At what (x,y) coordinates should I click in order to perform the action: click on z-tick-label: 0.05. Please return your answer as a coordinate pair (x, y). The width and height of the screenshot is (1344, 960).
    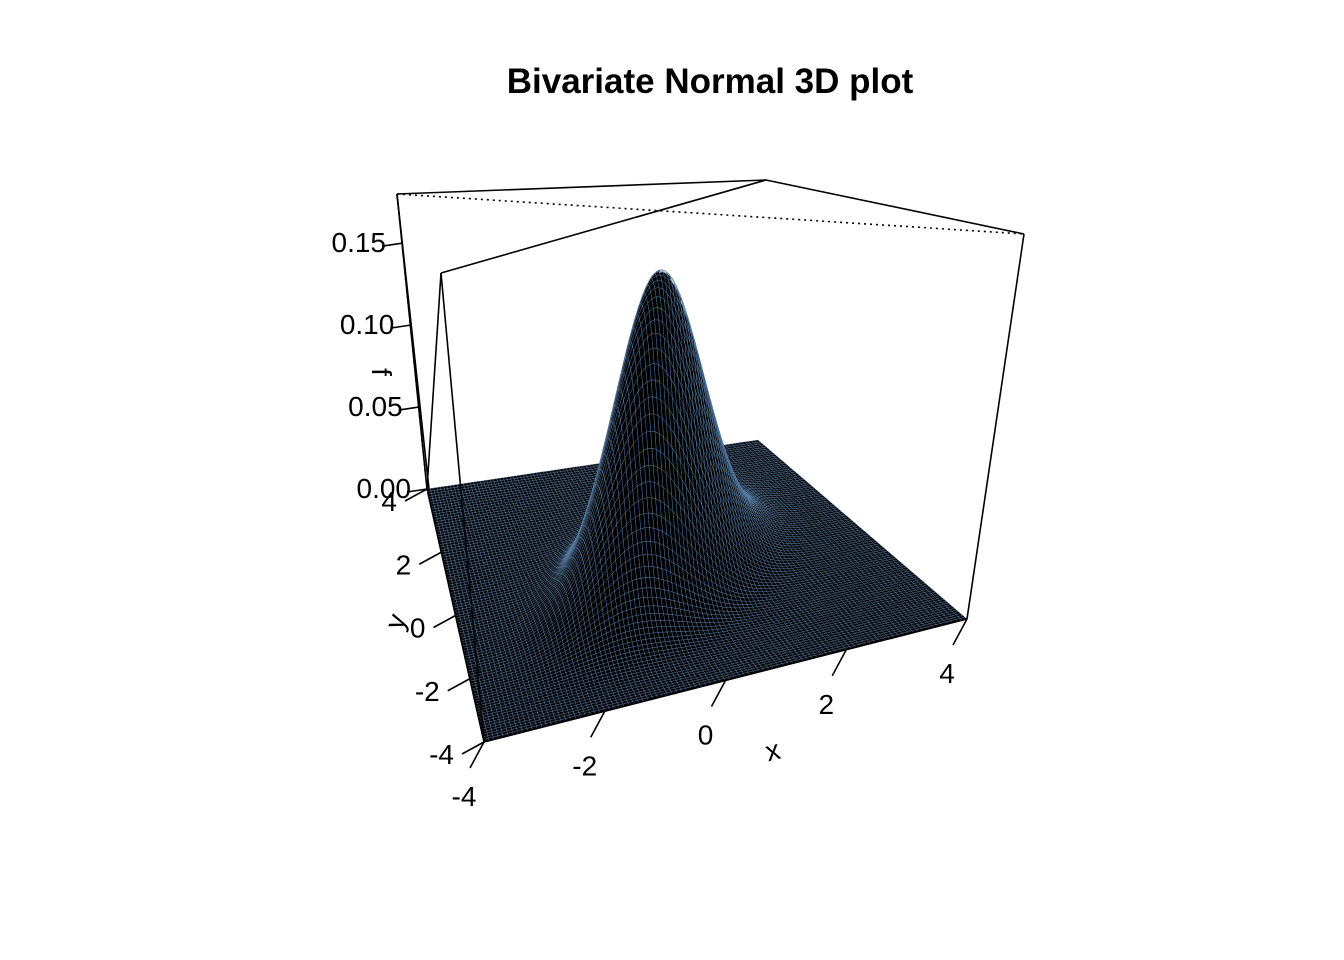
    Looking at the image, I should click on (375, 406).